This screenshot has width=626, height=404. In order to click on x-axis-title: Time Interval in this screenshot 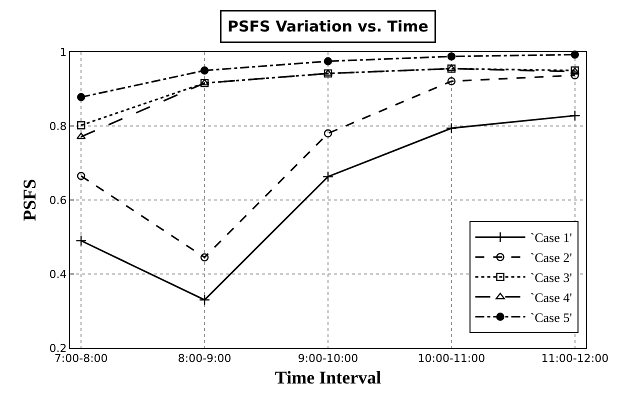, I will do `click(328, 377)`.